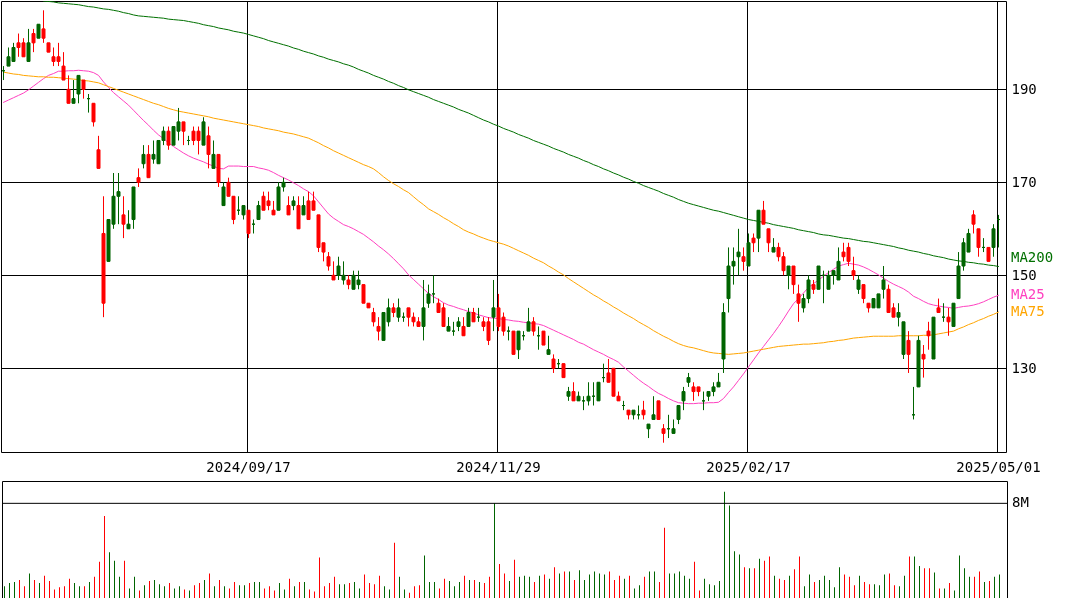 The width and height of the screenshot is (1065, 600). Describe the element at coordinates (998, 466) in the screenshot. I see `x-tick-label: 2025/05/01` at that location.